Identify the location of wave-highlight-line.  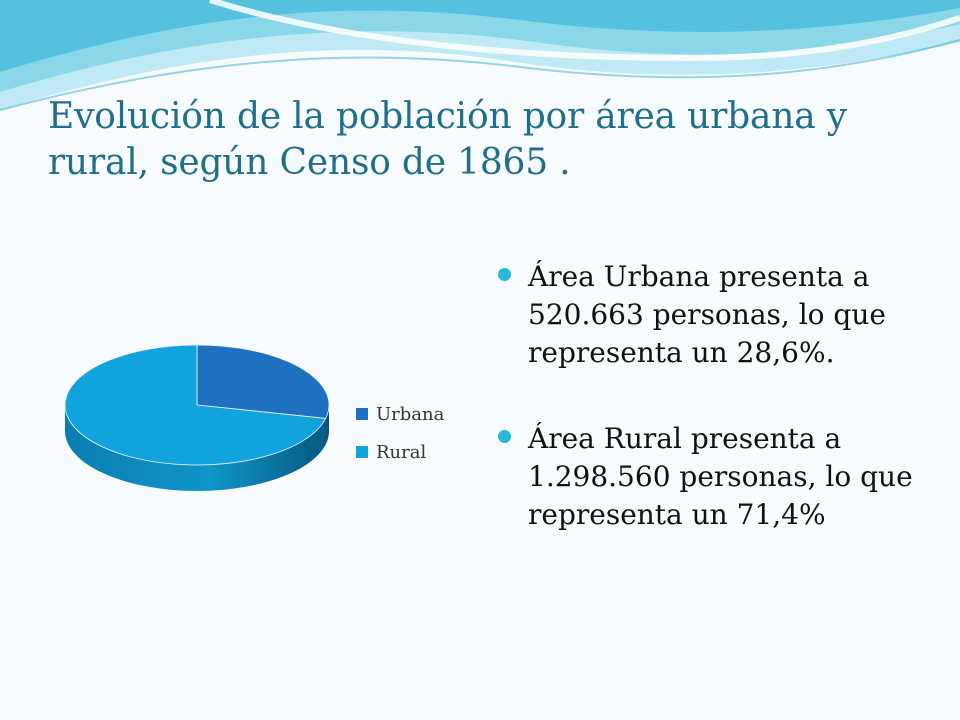
(584, 31).